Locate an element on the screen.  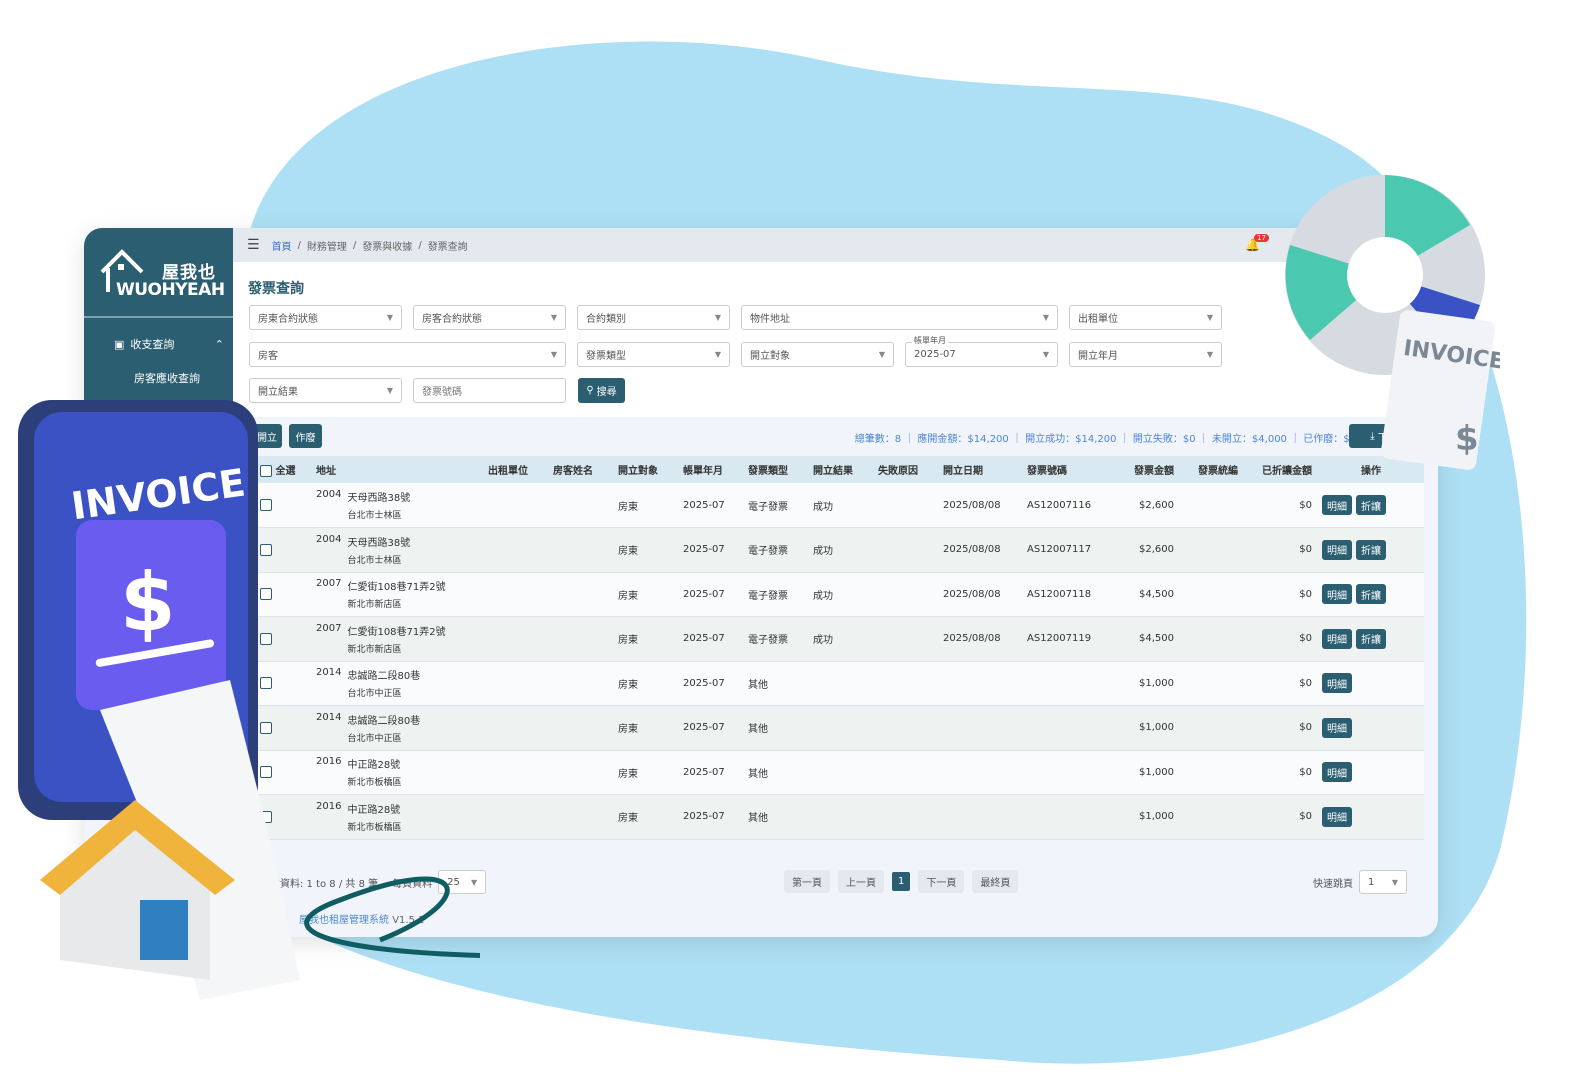
district: 新北市板橋區 is located at coordinates (374, 783).